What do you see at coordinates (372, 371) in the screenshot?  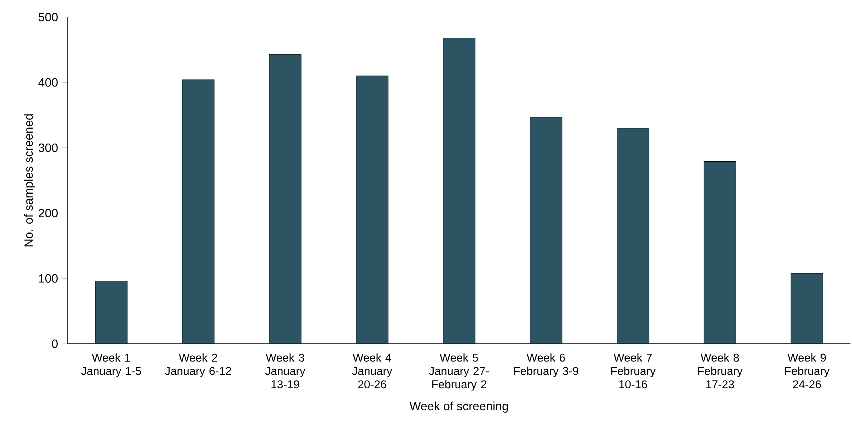 I see `x-tick-label: Week 4 January 20-26` at bounding box center [372, 371].